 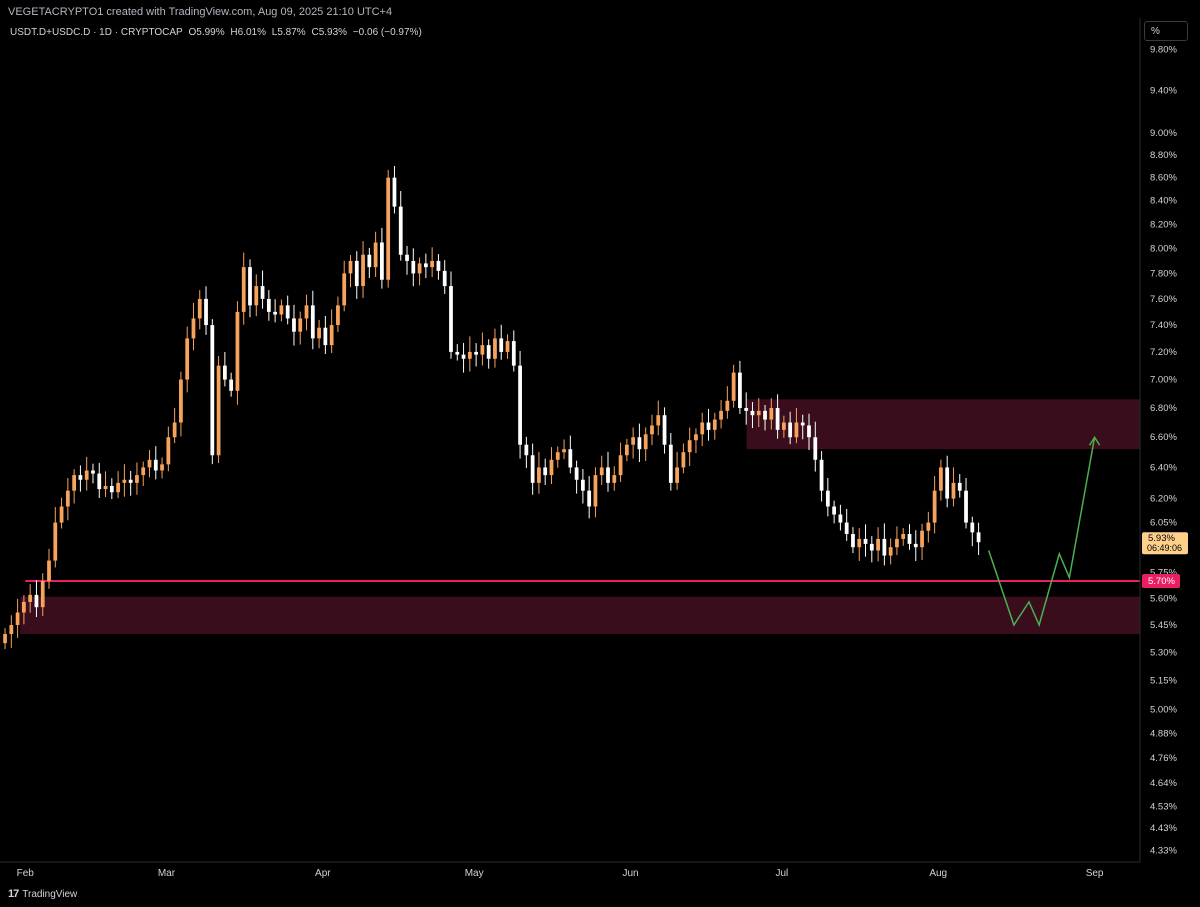 What do you see at coordinates (1163, 201) in the screenshot?
I see `y-tick-label: 8.40%` at bounding box center [1163, 201].